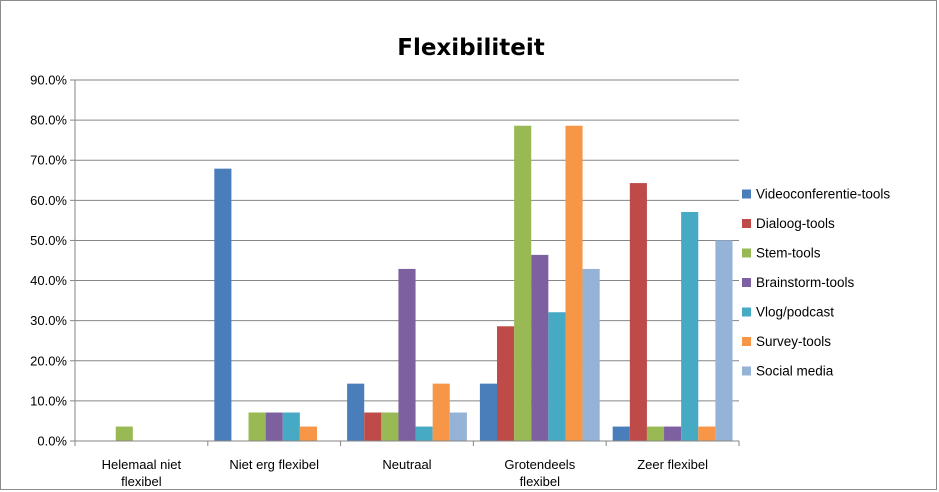 The width and height of the screenshot is (939, 492). What do you see at coordinates (274, 464) in the screenshot?
I see `x-category-label: Niet erg flexibel` at bounding box center [274, 464].